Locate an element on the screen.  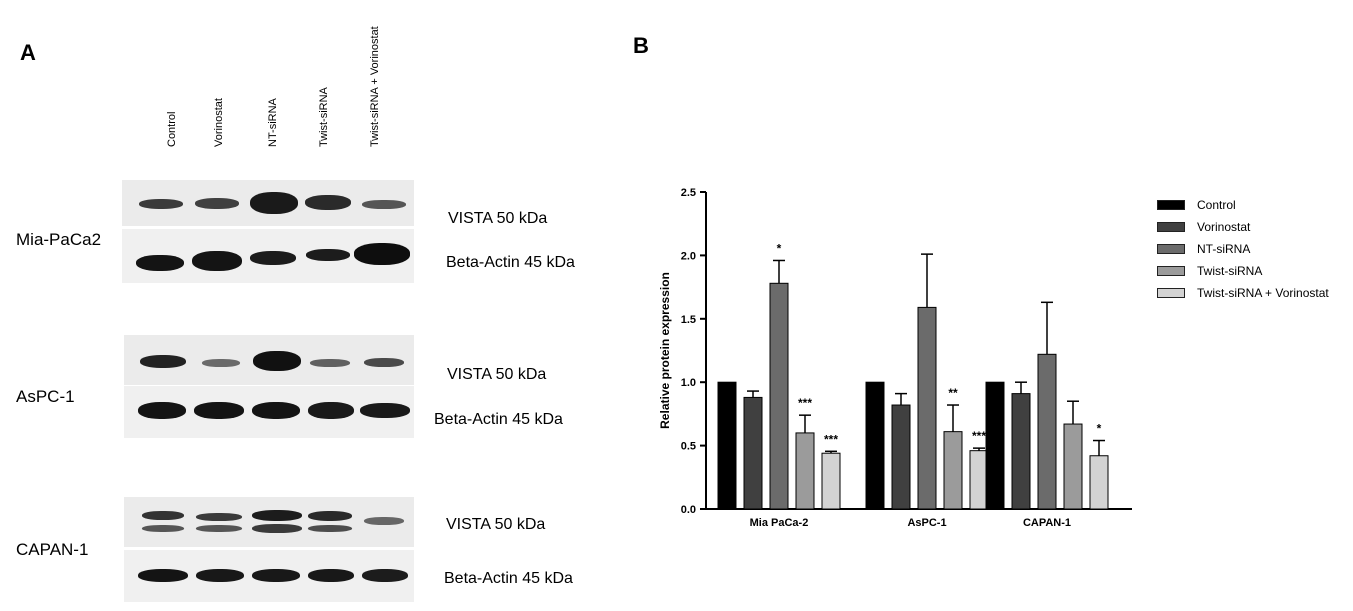
cell-line-label: Mia-PaCa2 is located at coordinates (59, 239).